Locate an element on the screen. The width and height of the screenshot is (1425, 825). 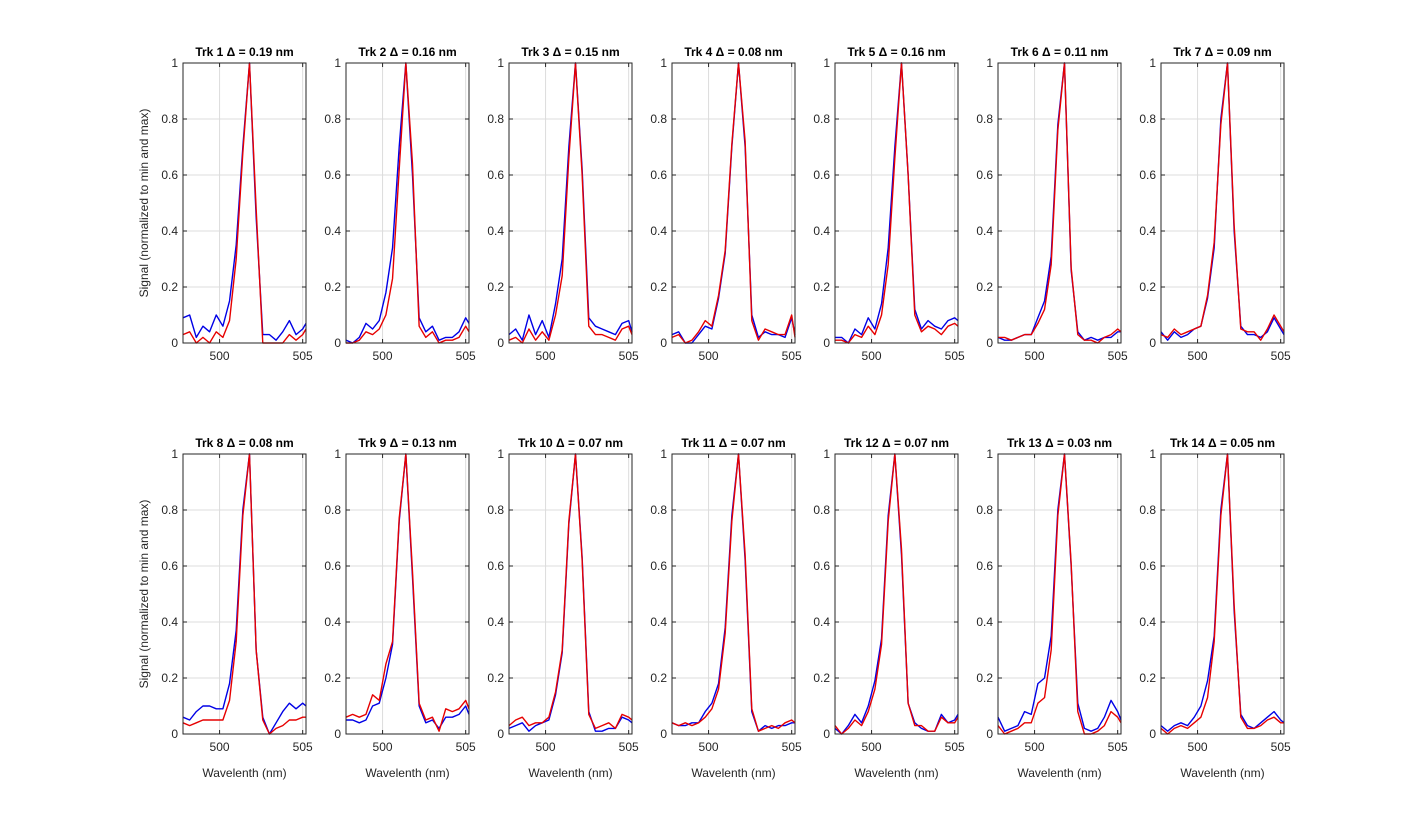
subplot-6: 0 0.2 0.4 0.6 0.8 1 500 505 Trk 6 Δ = 0.11 nm is located at coordinates (1052, 204).